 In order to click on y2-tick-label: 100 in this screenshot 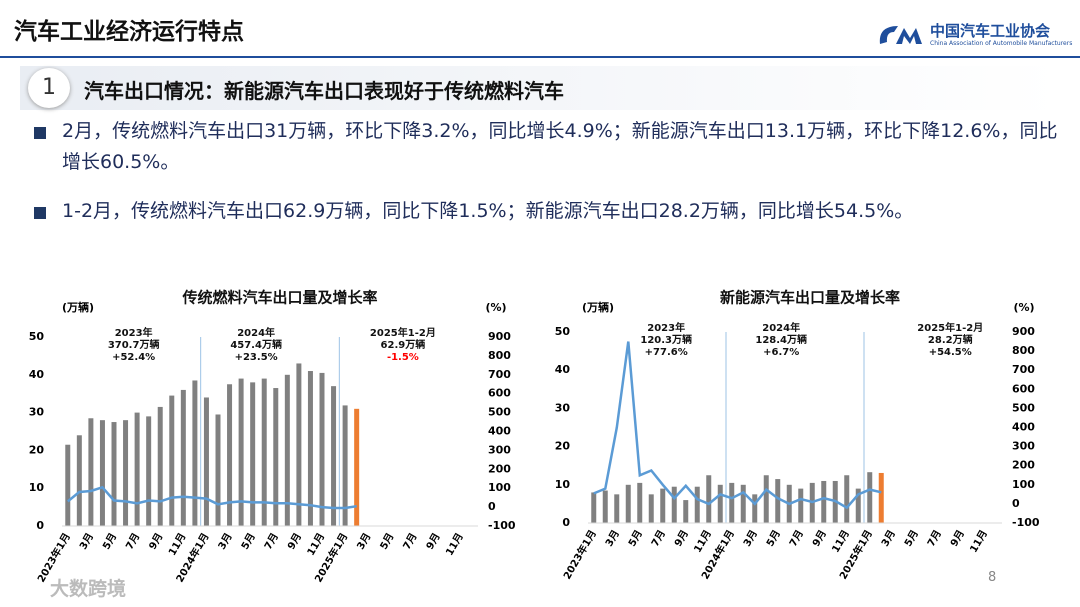, I will do `click(499, 487)`.